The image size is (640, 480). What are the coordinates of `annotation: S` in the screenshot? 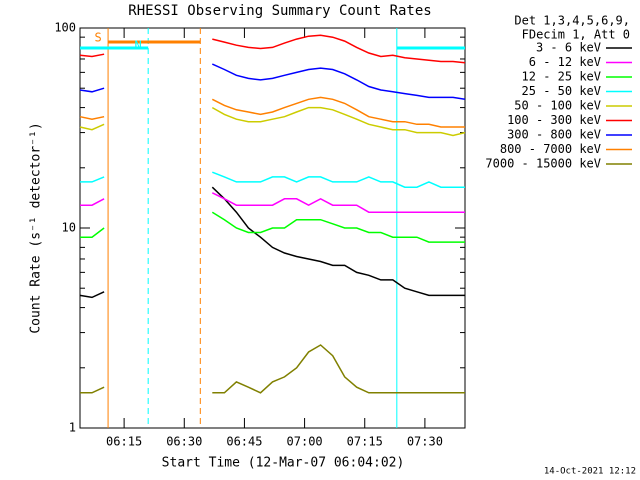 It's located at (97, 38).